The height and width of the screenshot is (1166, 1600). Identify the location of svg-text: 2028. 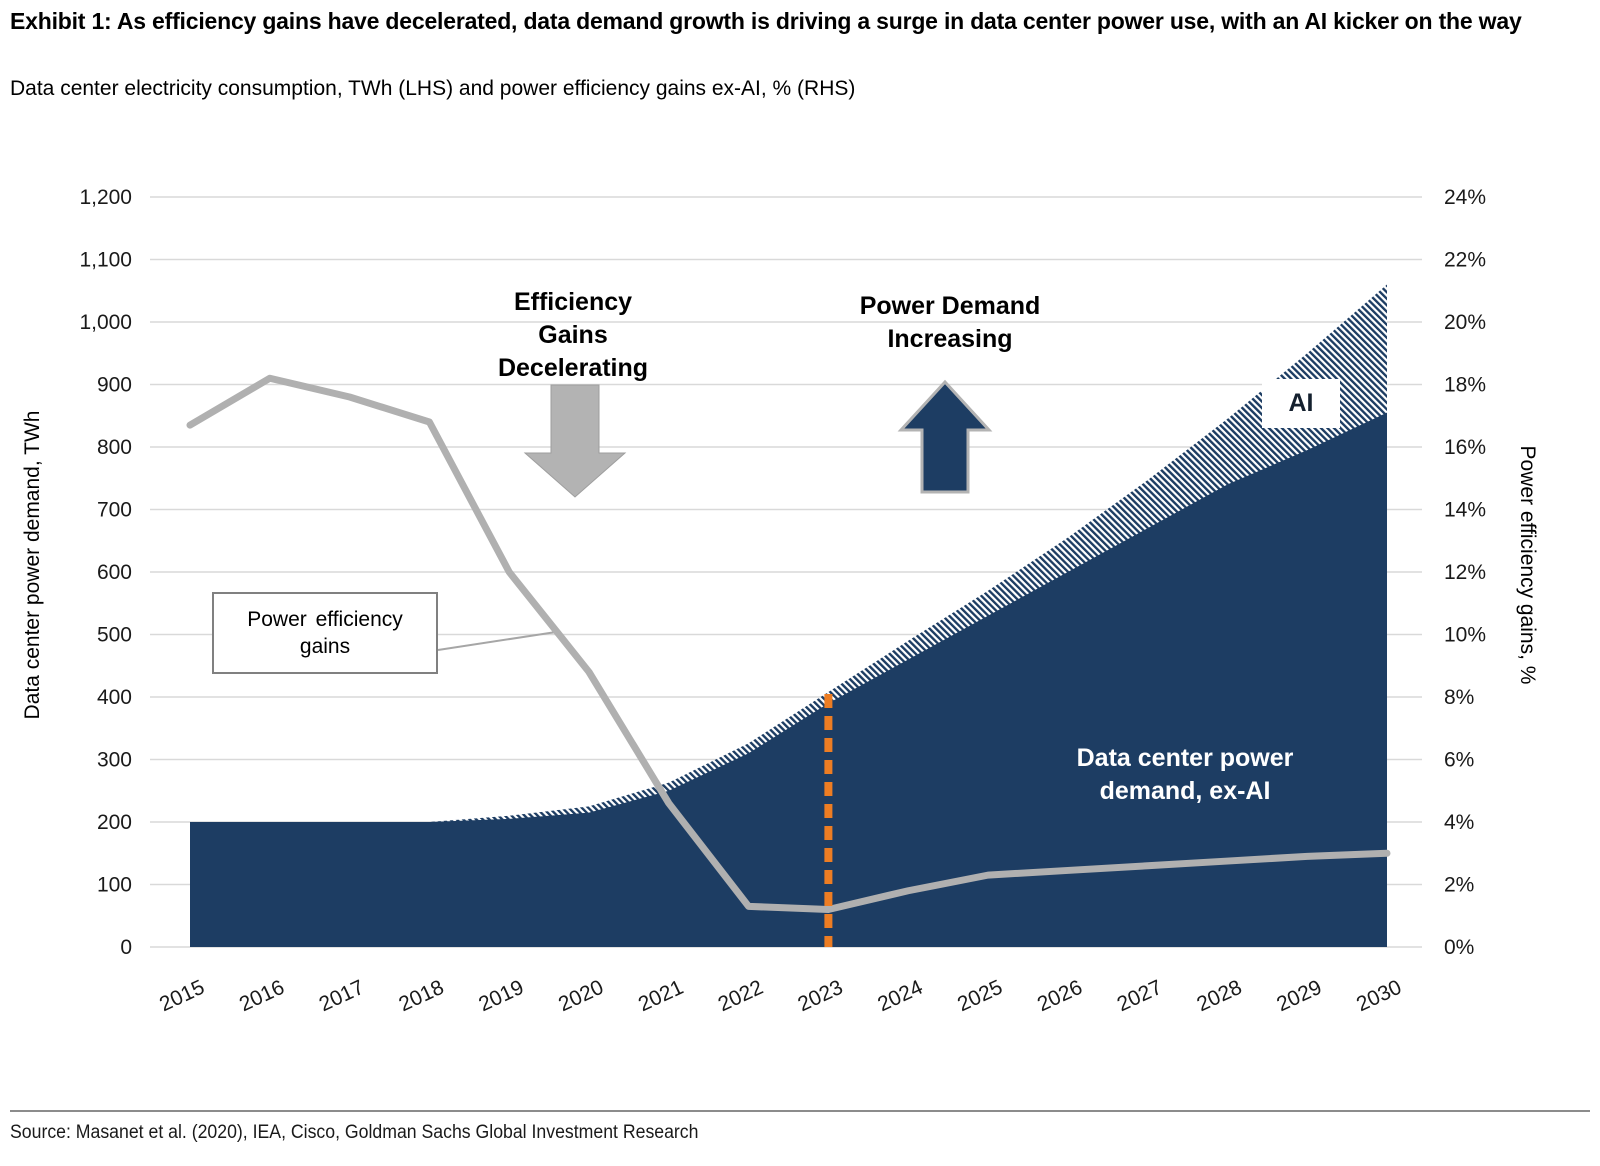
(1219, 996).